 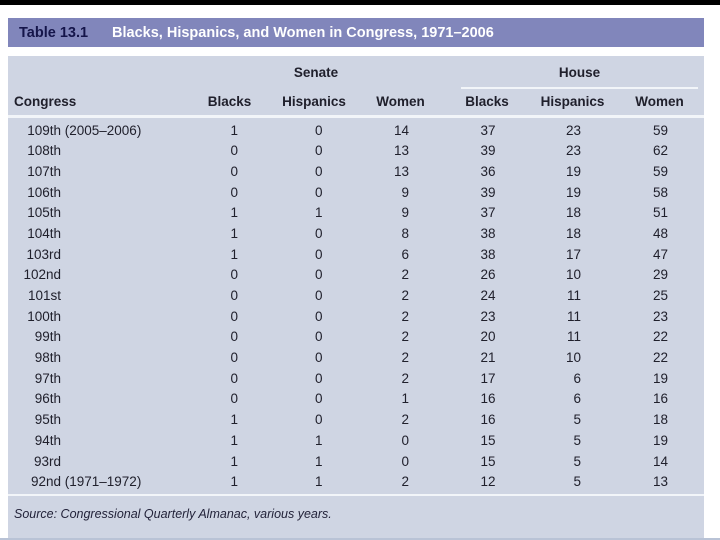 I want to click on table-row: 107th 0 0 13 36 19 59, so click(x=356, y=172).